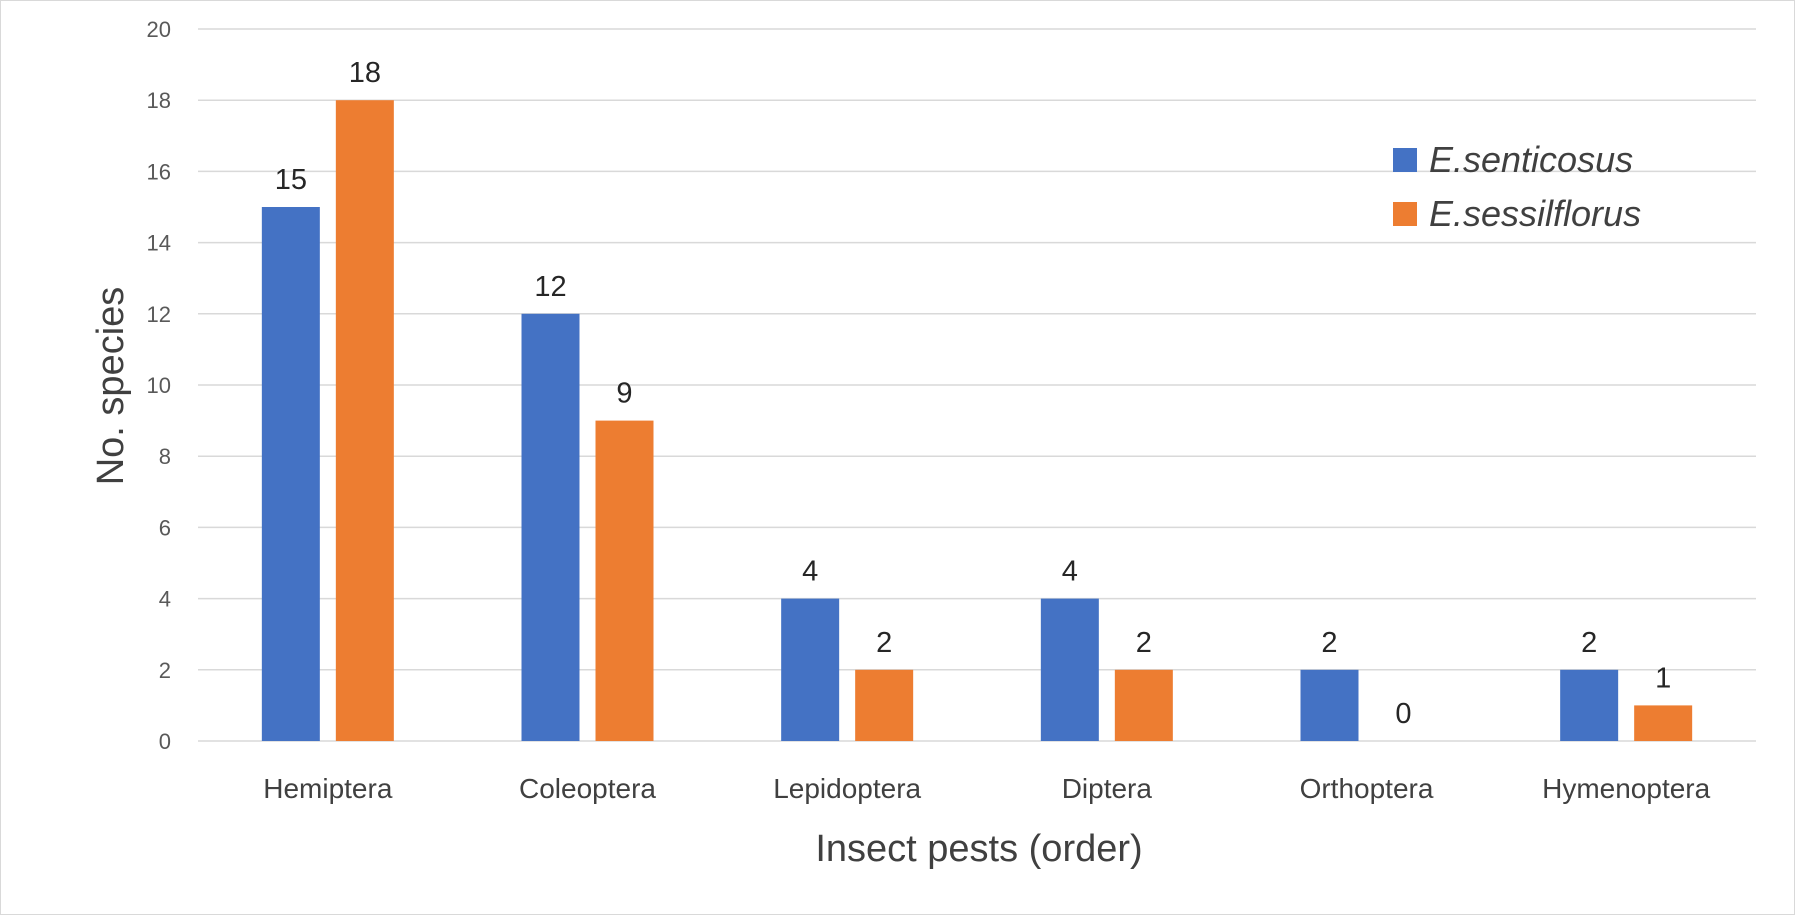 The height and width of the screenshot is (915, 1795). What do you see at coordinates (159, 243) in the screenshot?
I see `y-tick-label: 14` at bounding box center [159, 243].